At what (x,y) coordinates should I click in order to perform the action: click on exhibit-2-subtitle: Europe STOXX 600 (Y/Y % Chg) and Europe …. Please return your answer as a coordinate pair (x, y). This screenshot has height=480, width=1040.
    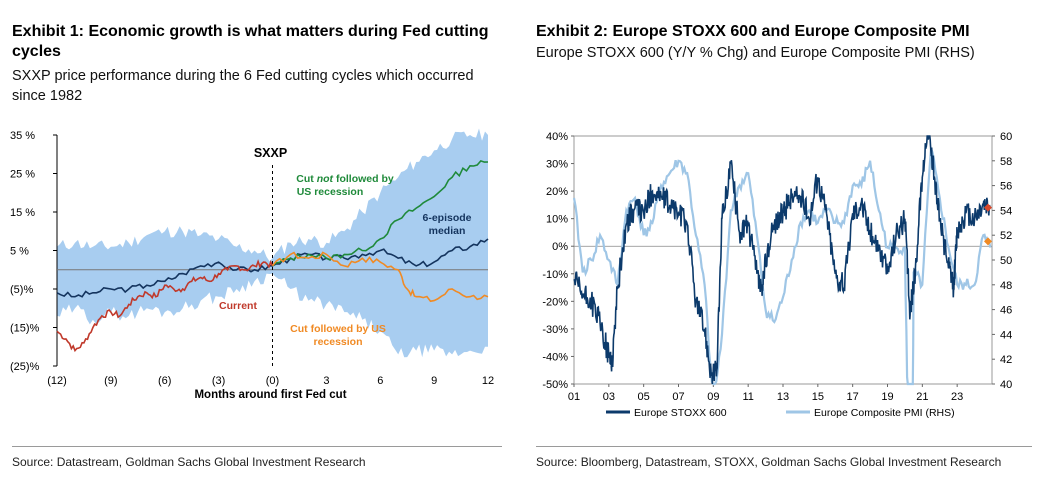
    Looking at the image, I should click on (755, 53).